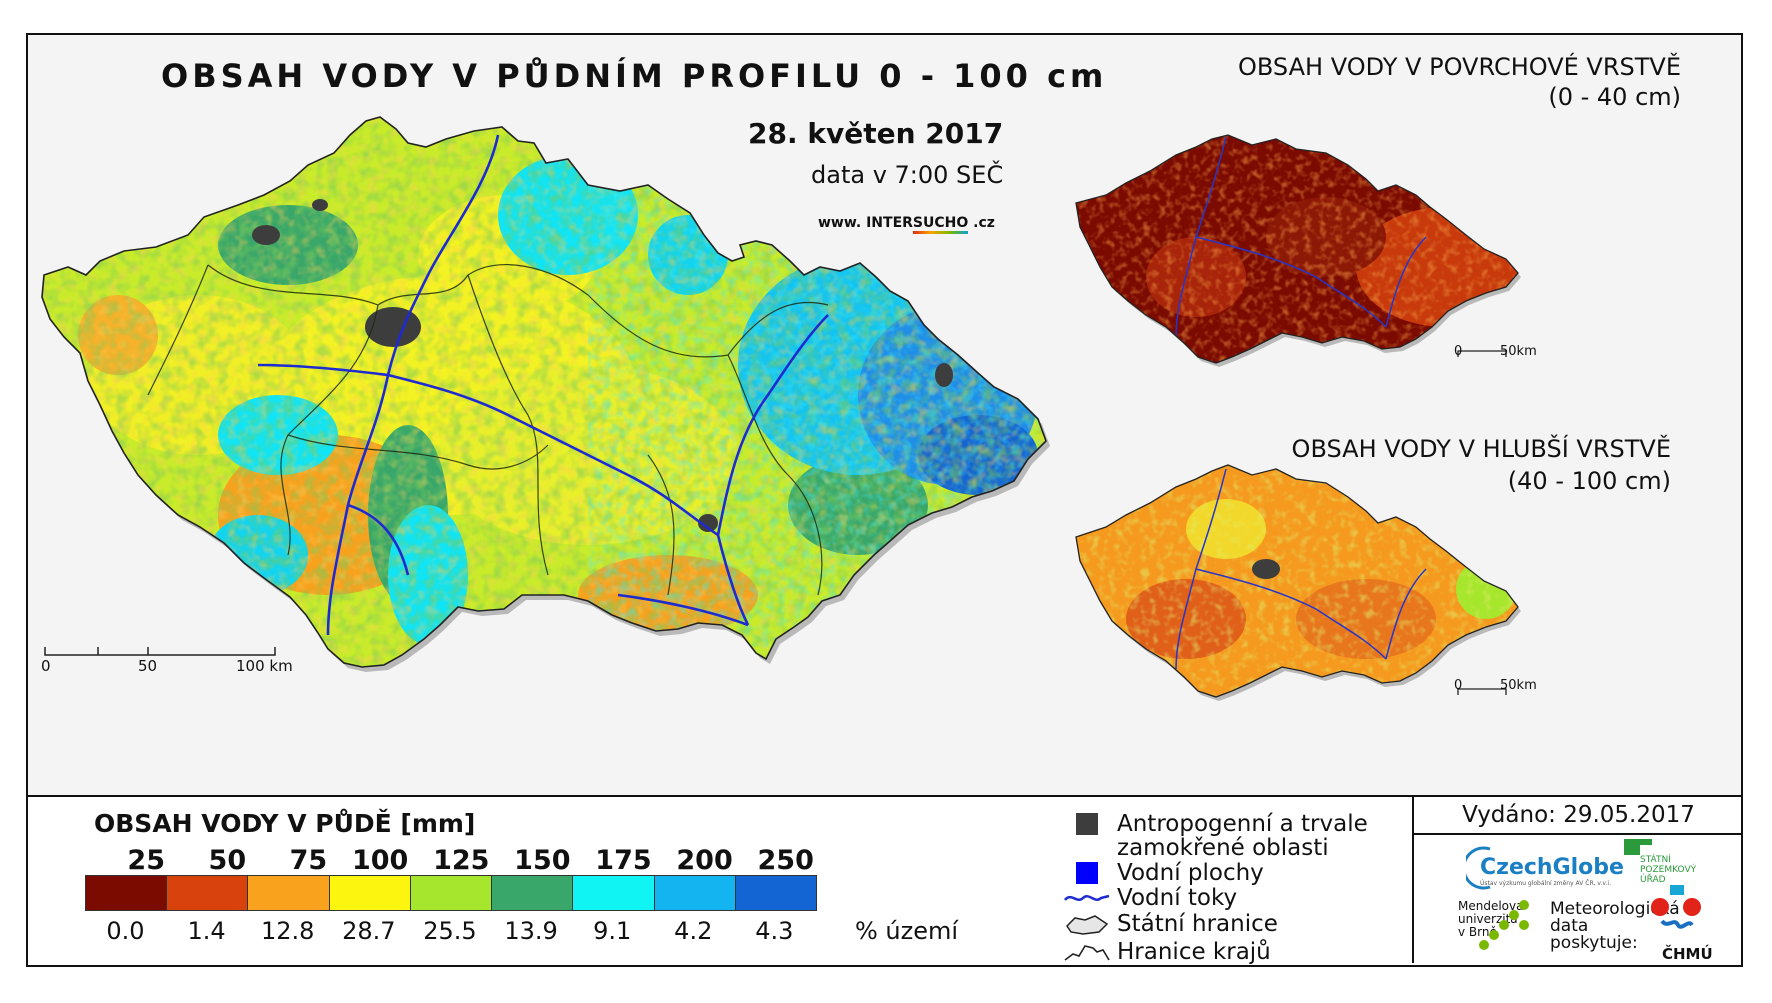 The width and height of the screenshot is (1772, 1003). Describe the element at coordinates (1459, 67) in the screenshot. I see `inset-top-title: OBSAH VODY V POVRCHOVÉ VRSTVĚ` at that location.